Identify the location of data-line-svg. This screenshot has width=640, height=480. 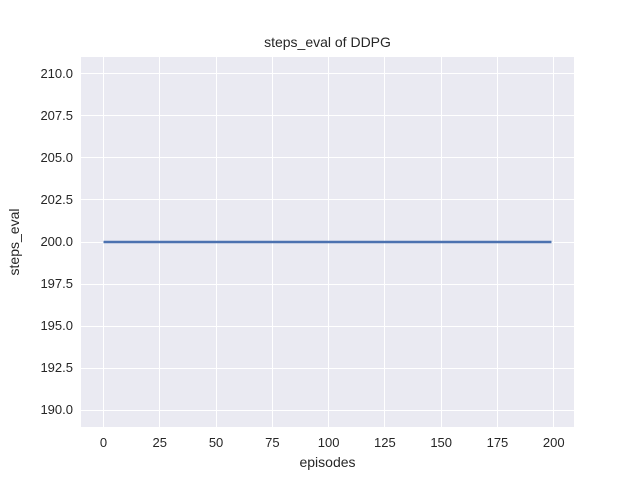
(327, 242).